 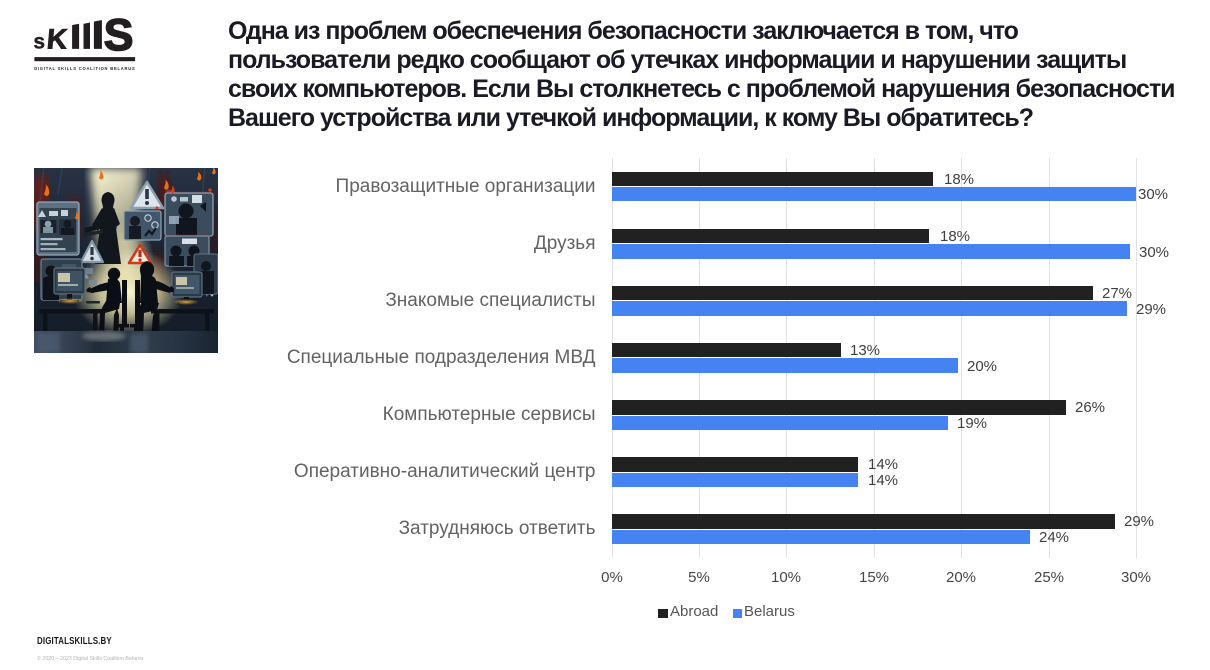 What do you see at coordinates (84, 68) in the screenshot?
I see `svg-text:DIGITAL SKILLS COALITION BELAR: DIGITAL SKILLS COALITION BELARUS` at bounding box center [84, 68].